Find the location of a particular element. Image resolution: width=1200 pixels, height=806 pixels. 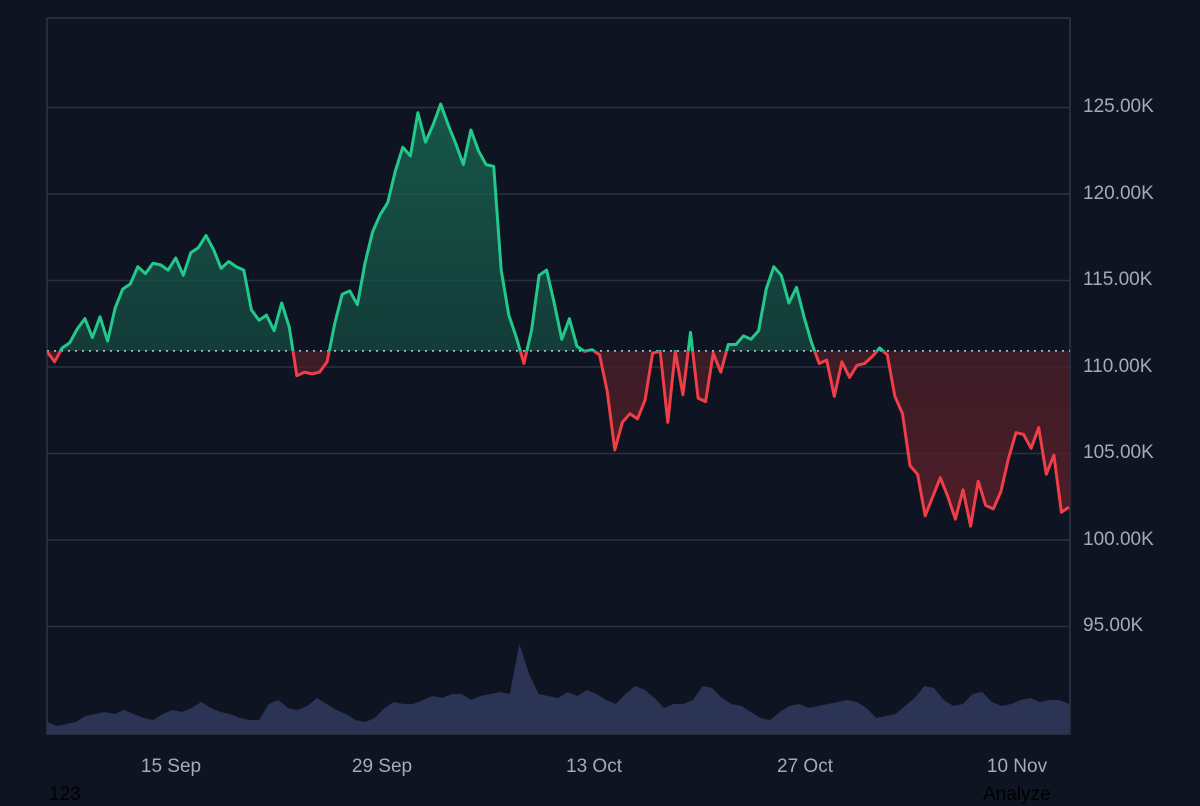

volume-area is located at coordinates (558, 689).